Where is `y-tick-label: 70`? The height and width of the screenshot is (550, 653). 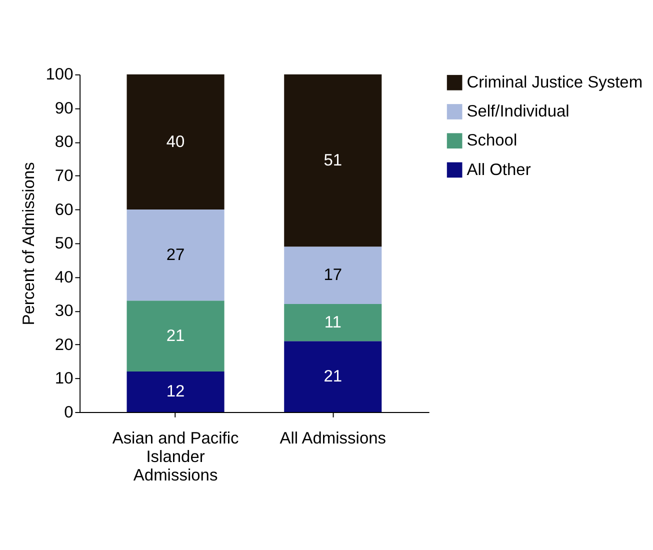 y-tick-label: 70 is located at coordinates (64, 176).